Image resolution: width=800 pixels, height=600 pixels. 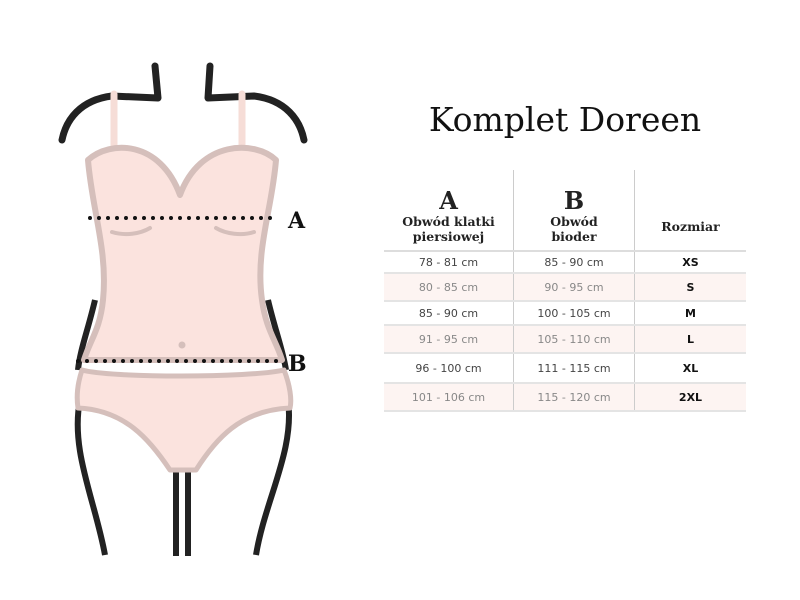 I want to click on label-b: B, so click(x=297, y=364).